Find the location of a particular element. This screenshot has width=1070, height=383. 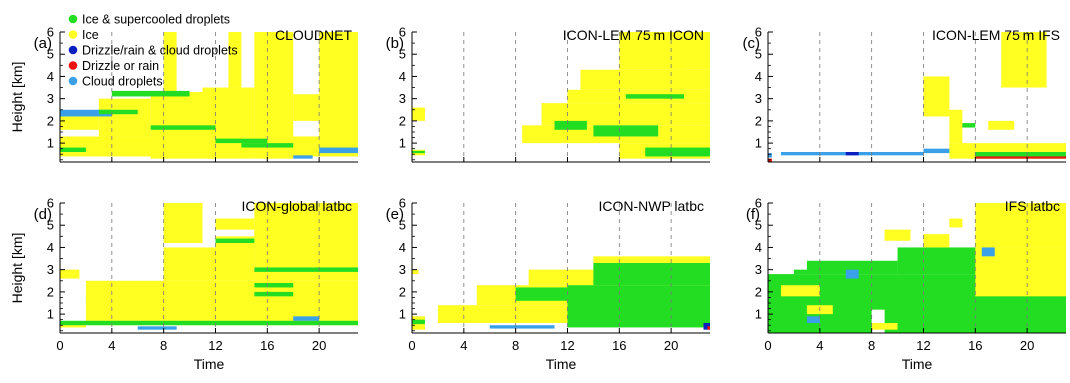

panel-letter: (c) is located at coordinates (752, 43).